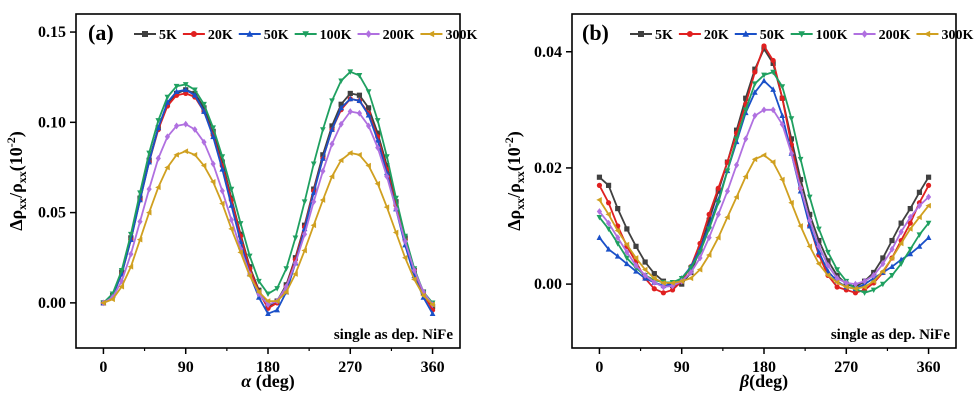 The image size is (974, 394). What do you see at coordinates (514, 159) in the screenshot?
I see `y-axis-scale-b: (10` at bounding box center [514, 159].